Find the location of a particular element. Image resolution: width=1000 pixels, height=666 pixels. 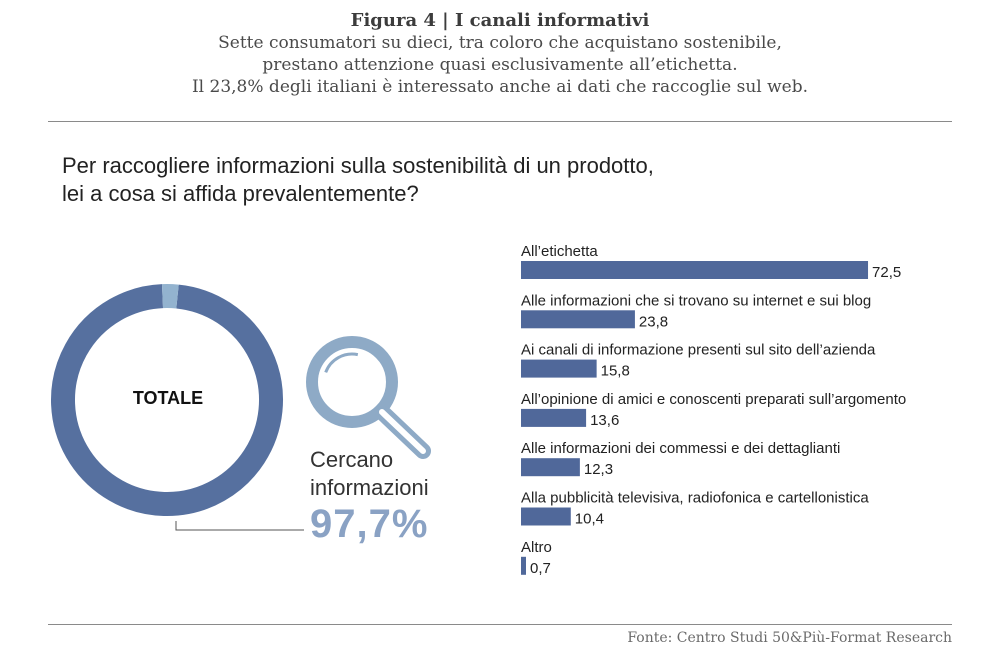

bar-value-label: 23,8 is located at coordinates (653, 321).